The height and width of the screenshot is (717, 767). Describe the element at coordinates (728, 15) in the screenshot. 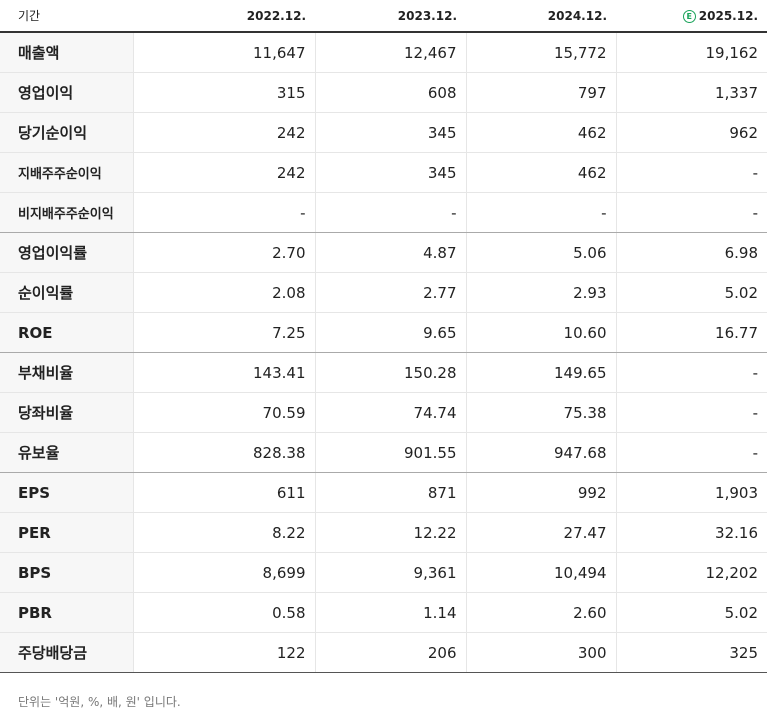

I see `column-year: 2025.12.` at that location.